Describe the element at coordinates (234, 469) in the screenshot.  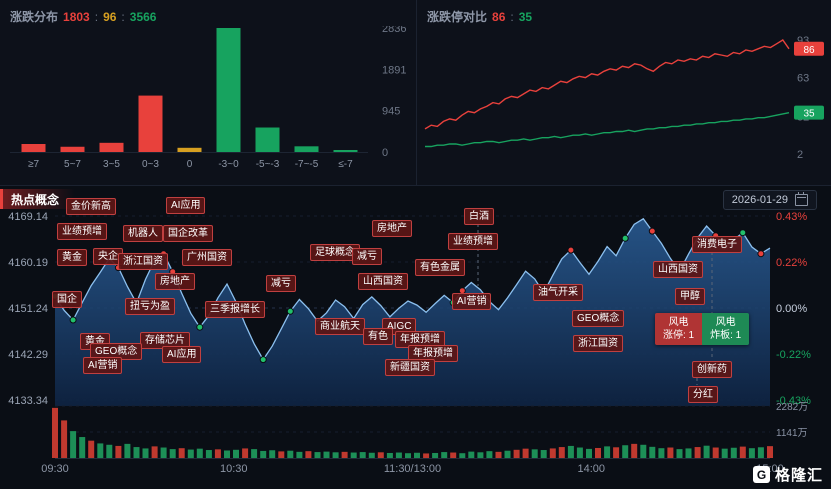
I see `svg-text: 10:30` at that location.